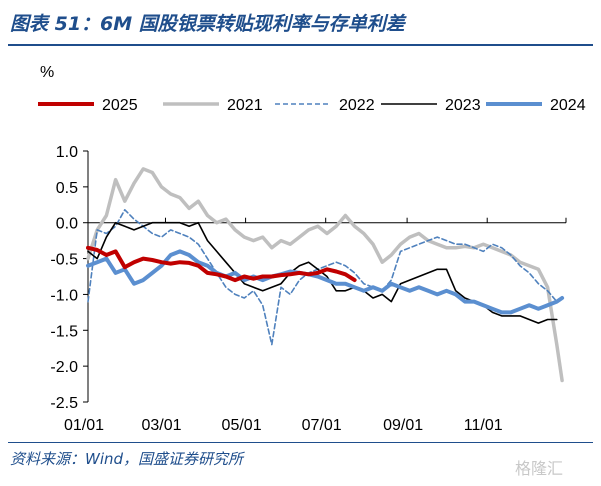 The width and height of the screenshot is (601, 486). I want to click on y-tick-label: 0.5, so click(67, 188).